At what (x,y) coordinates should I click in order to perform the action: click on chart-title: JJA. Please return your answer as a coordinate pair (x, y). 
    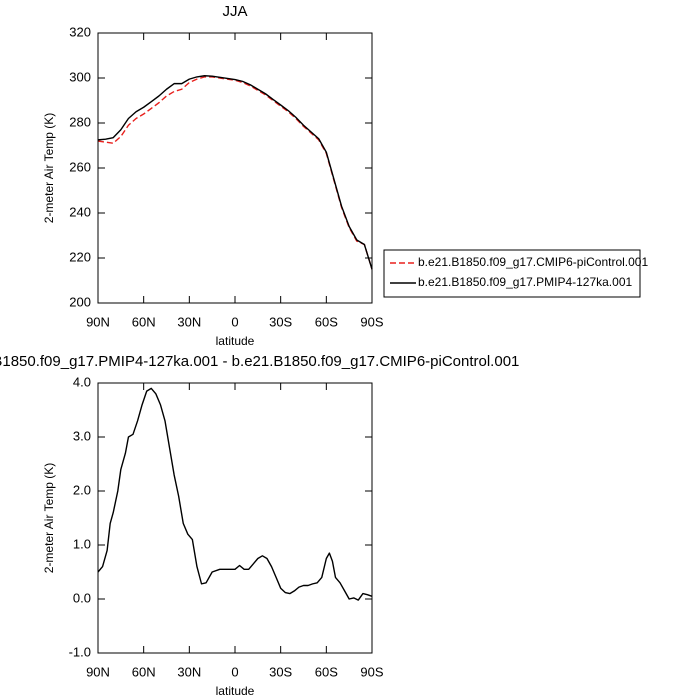
    Looking at the image, I should click on (234, 11).